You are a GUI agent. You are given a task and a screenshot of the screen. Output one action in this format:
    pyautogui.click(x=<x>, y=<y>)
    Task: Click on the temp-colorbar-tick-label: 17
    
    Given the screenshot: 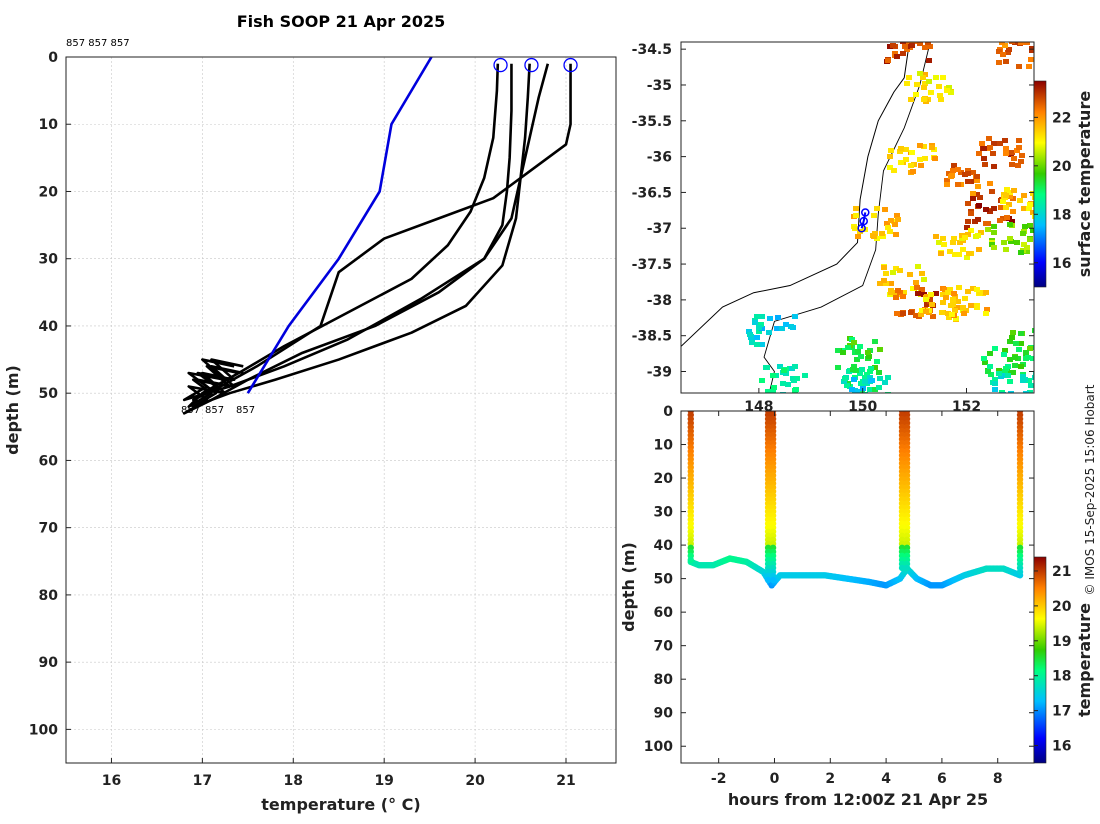 What is the action you would take?
    pyautogui.click(x=1061, y=712)
    